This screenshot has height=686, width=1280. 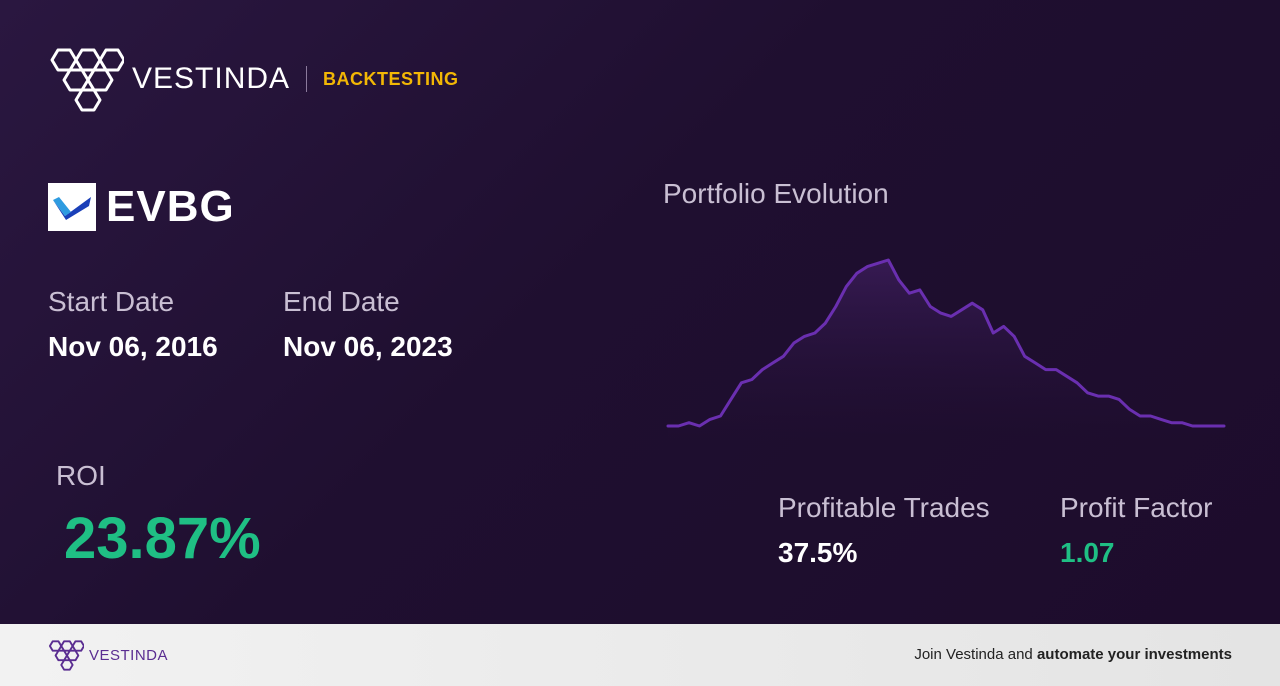 I want to click on profitable-trades-value: 37.5%, so click(x=818, y=552).